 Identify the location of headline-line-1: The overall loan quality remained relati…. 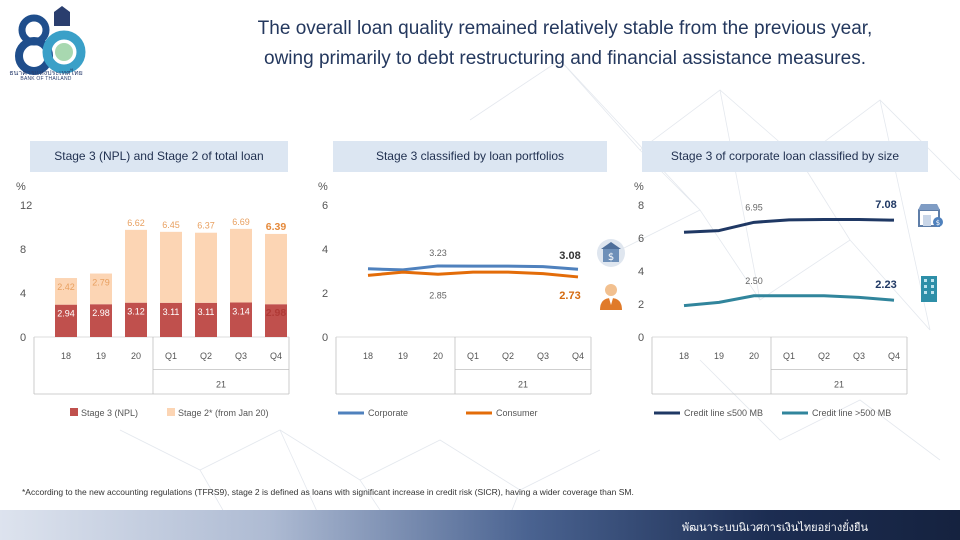
(565, 28).